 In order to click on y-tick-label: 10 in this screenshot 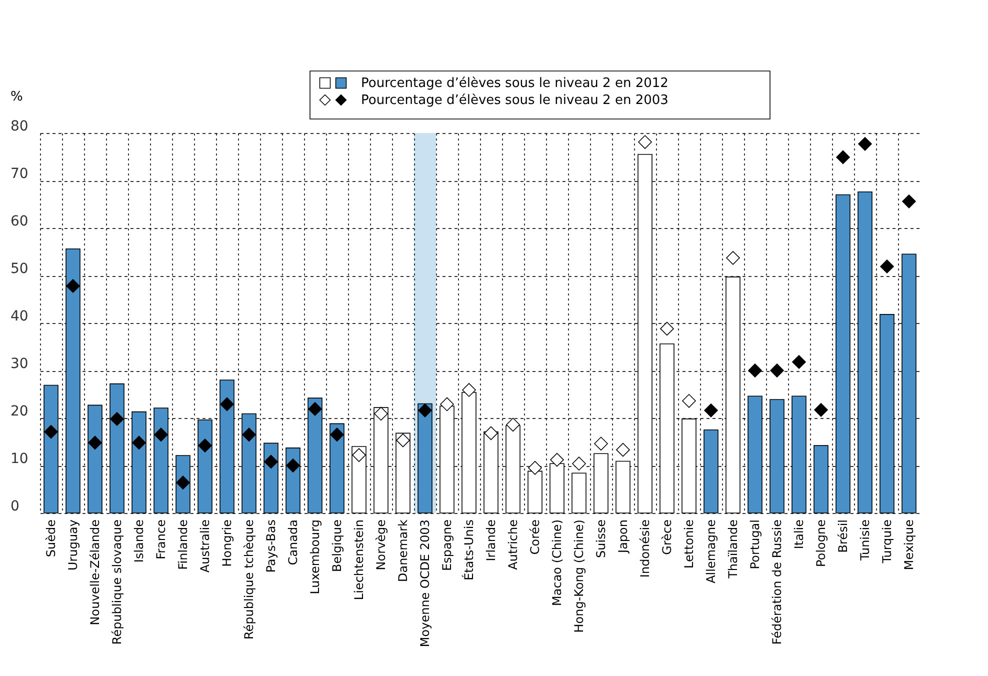, I will do `click(19, 459)`.